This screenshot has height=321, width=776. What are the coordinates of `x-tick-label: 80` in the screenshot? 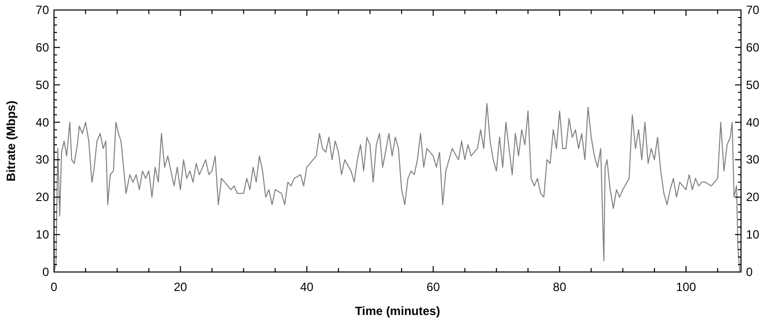 It's located at (559, 287).